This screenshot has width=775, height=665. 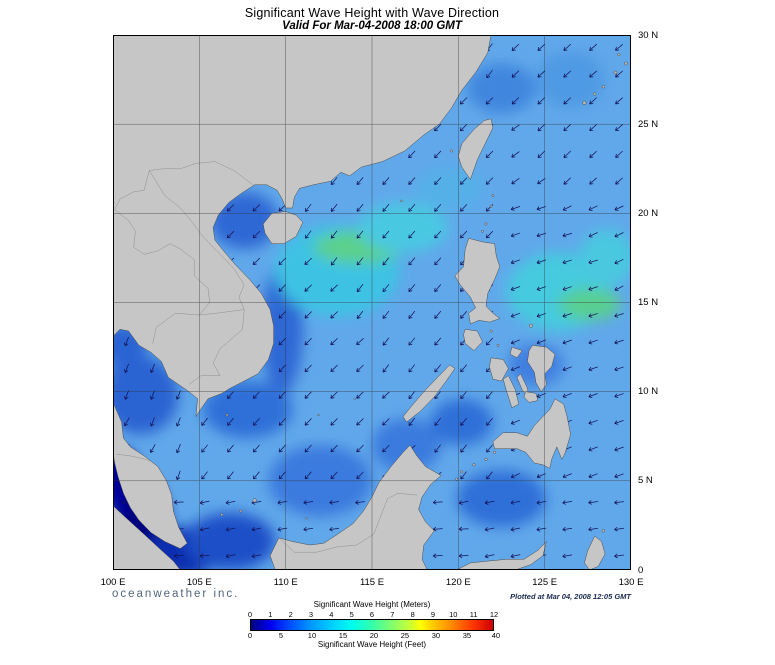 What do you see at coordinates (199, 582) in the screenshot?
I see `lon-label: 105 E` at bounding box center [199, 582].